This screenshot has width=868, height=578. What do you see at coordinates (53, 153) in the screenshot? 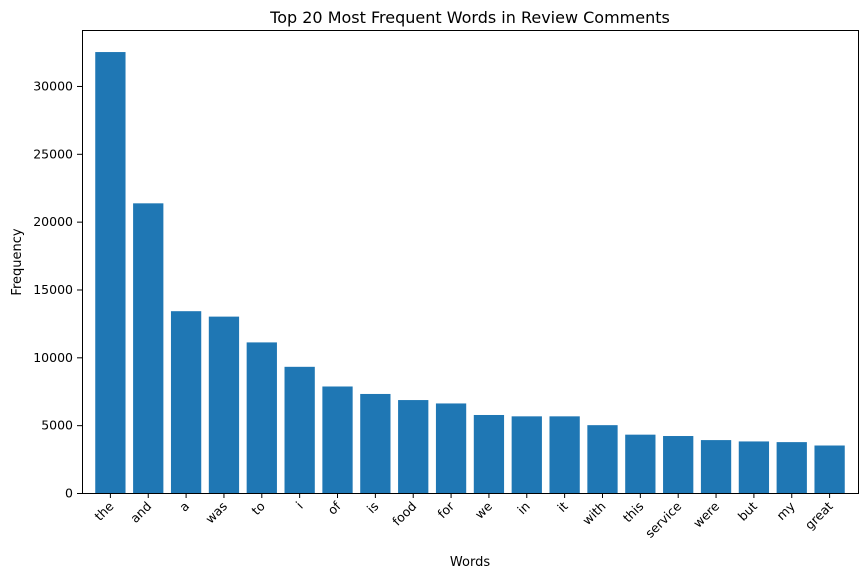
I see `y-tick-label: 25000` at bounding box center [53, 153].